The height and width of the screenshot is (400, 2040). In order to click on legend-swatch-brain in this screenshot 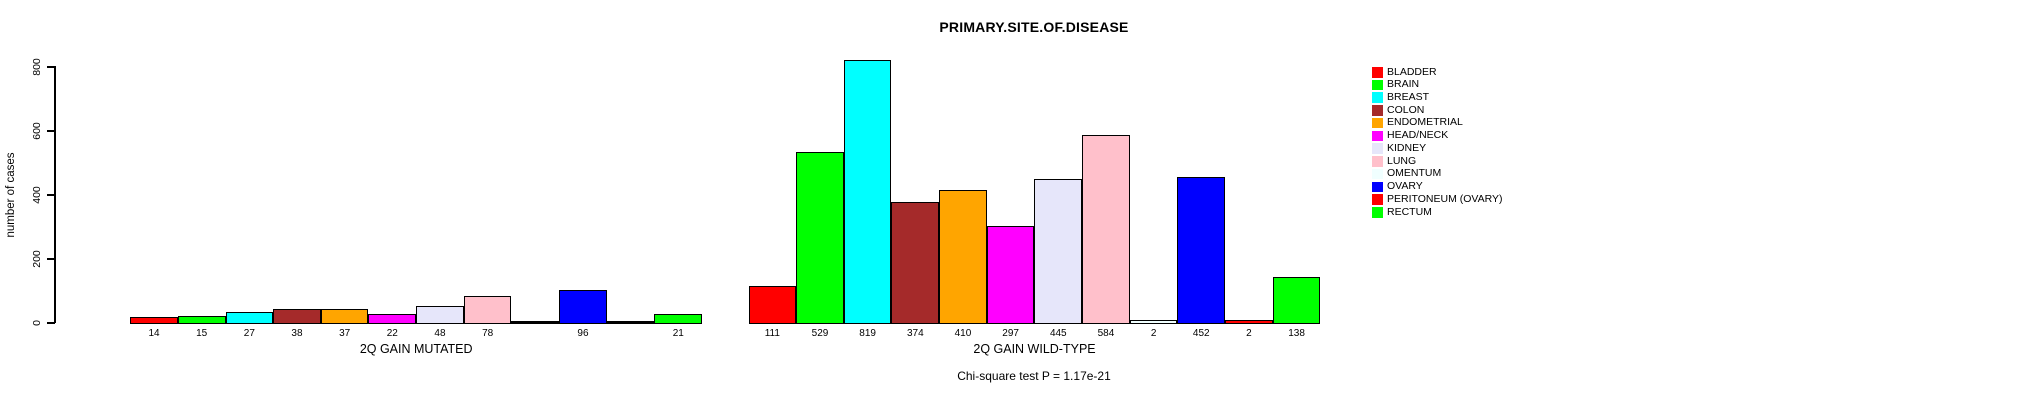, I will do `click(1377, 85)`.